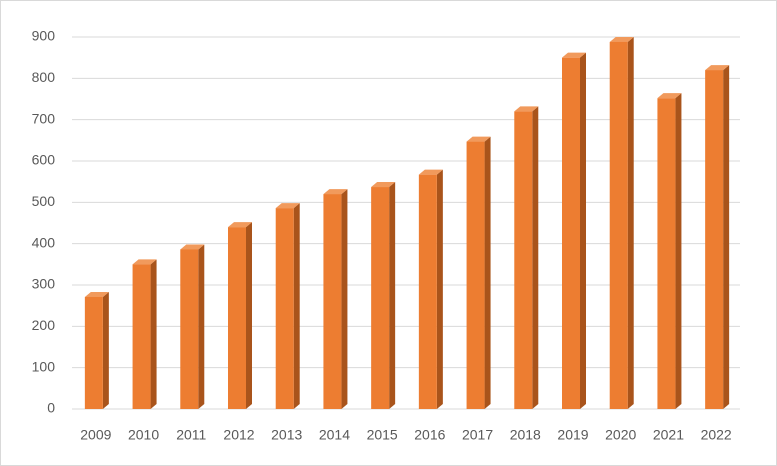 The image size is (777, 466). What do you see at coordinates (44, 36) in the screenshot?
I see `y-tick-label: 900` at bounding box center [44, 36].